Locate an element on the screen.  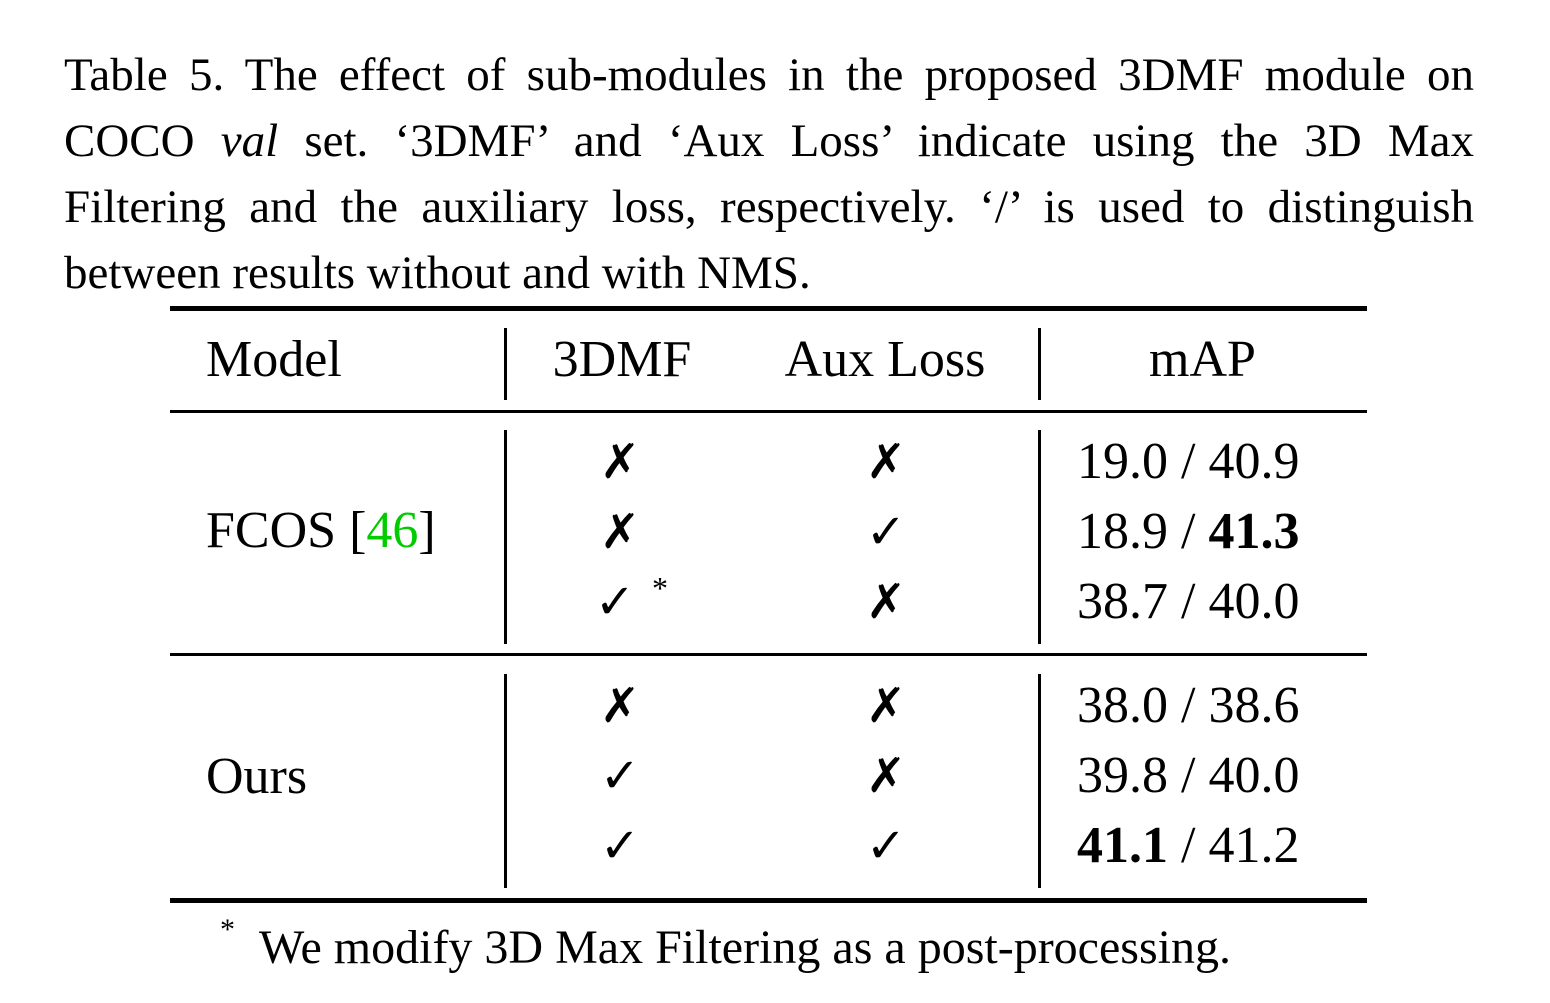
model-fcos-label: FCOS [ is located at coordinates (286, 530).